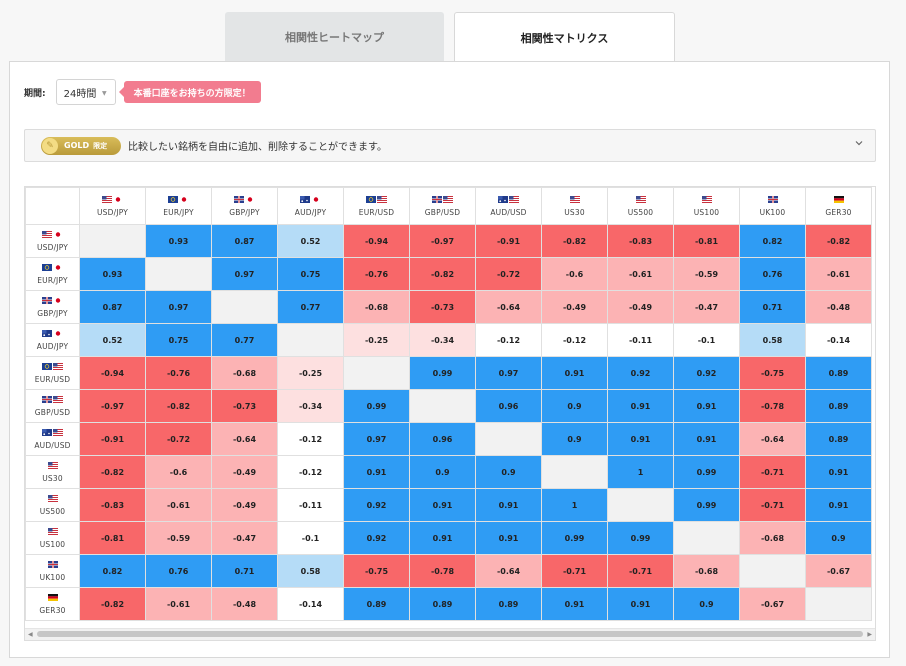 Image resolution: width=906 pixels, height=666 pixels. Describe the element at coordinates (30, 634) in the screenshot. I see `scroll-left-icon: ◀` at that location.